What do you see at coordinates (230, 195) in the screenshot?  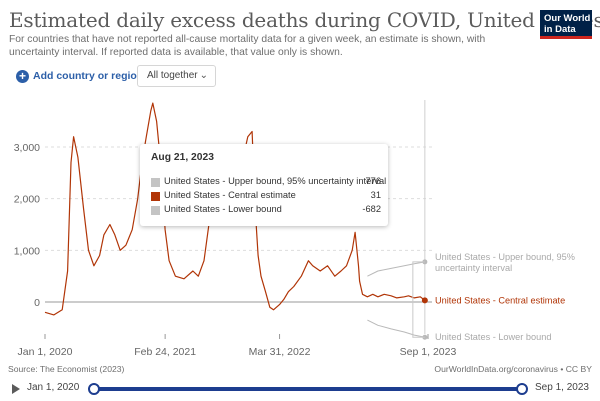 I see `tooltip-label-central: United States - Central estimate` at bounding box center [230, 195].